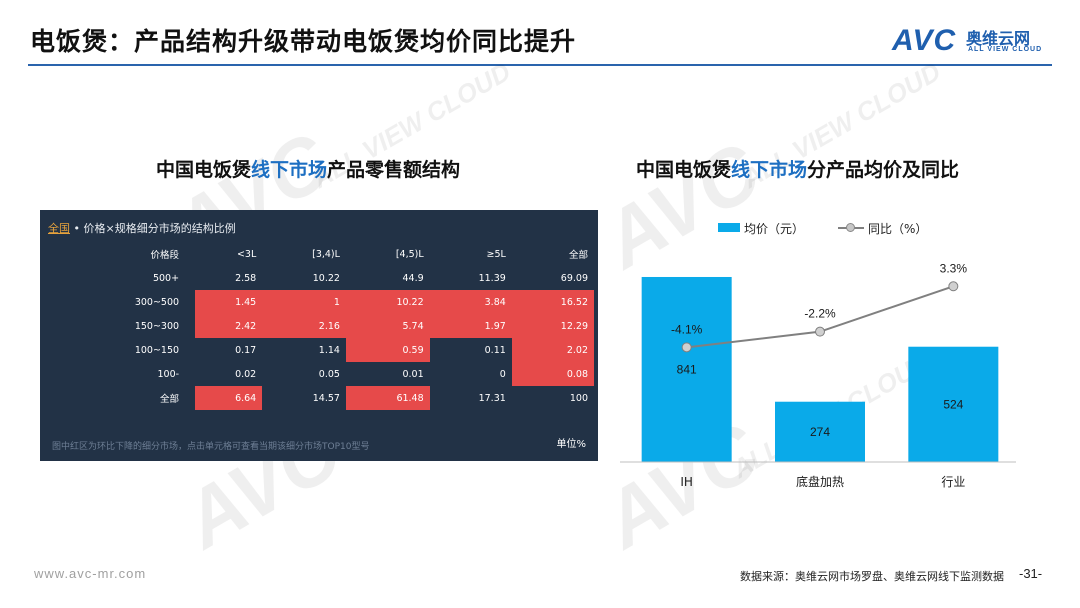  Describe the element at coordinates (552, 374) in the screenshot. I see `table-cell: 0.08` at that location.